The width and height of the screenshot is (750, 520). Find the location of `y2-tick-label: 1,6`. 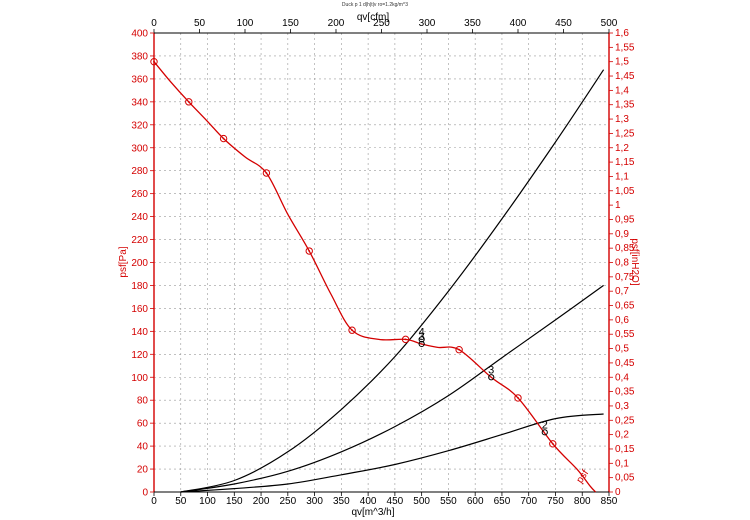

y2-tick-label: 1,6 is located at coordinates (622, 33).